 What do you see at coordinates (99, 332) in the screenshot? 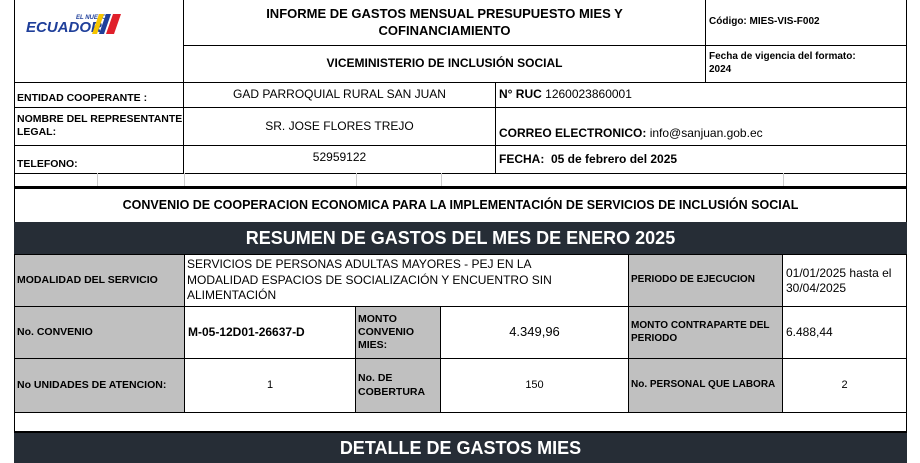
I see `convenio-number-label: No. CONVENIO` at bounding box center [99, 332].